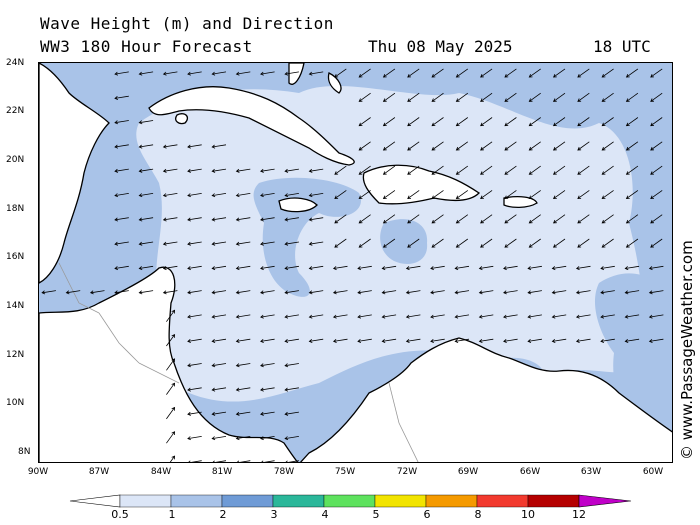 This screenshot has height=525, width=700. Describe the element at coordinates (172, 514) in the screenshot. I see `legend-label-1: 1` at that location.